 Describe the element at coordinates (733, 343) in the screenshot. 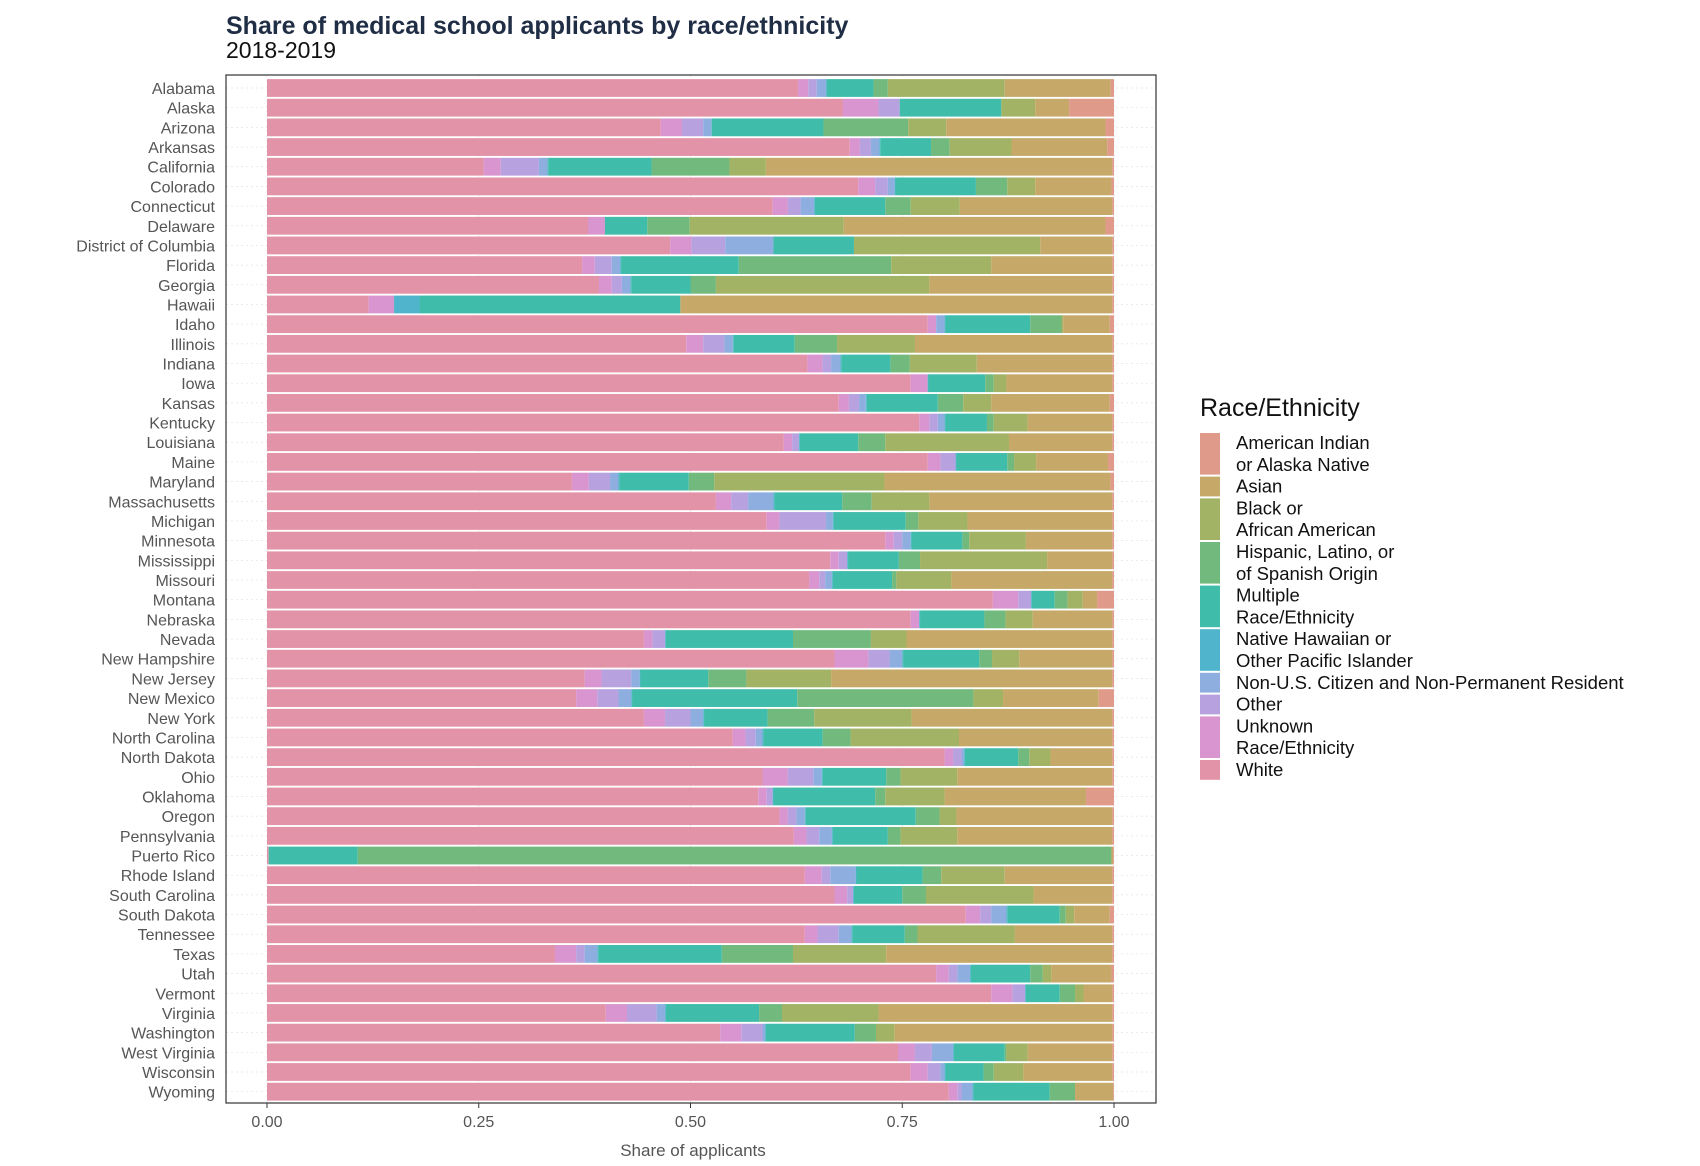

I see `bar-illinois-nhpi` at that location.